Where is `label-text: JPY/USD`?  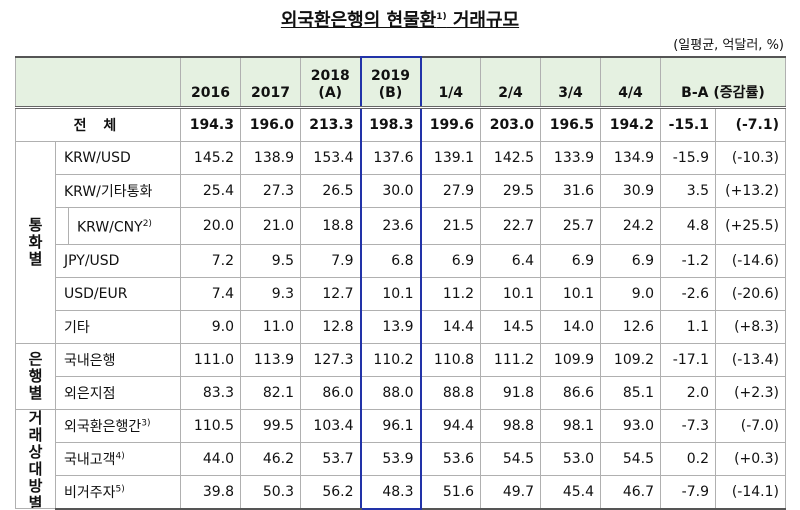
label-text: JPY/USD is located at coordinates (92, 260).